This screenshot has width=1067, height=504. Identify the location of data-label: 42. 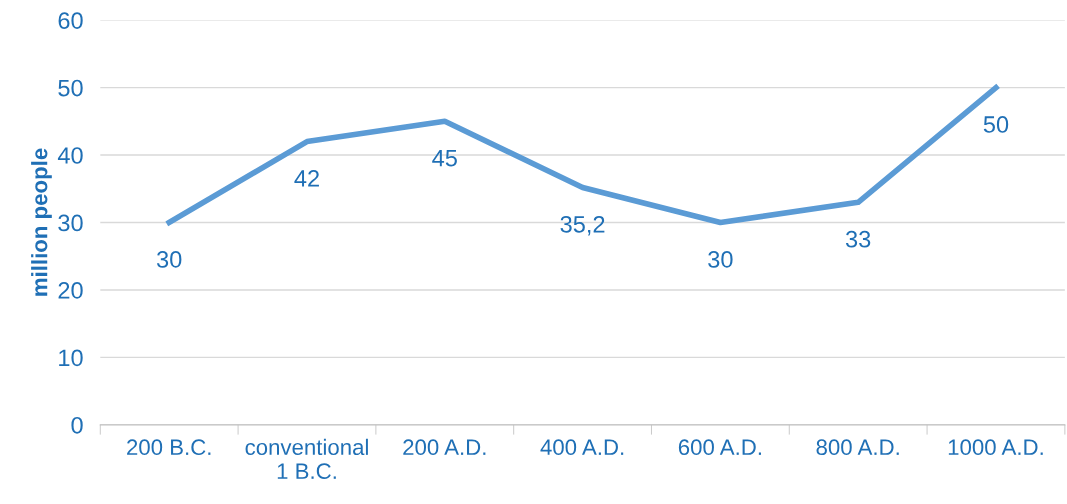
(306, 178).